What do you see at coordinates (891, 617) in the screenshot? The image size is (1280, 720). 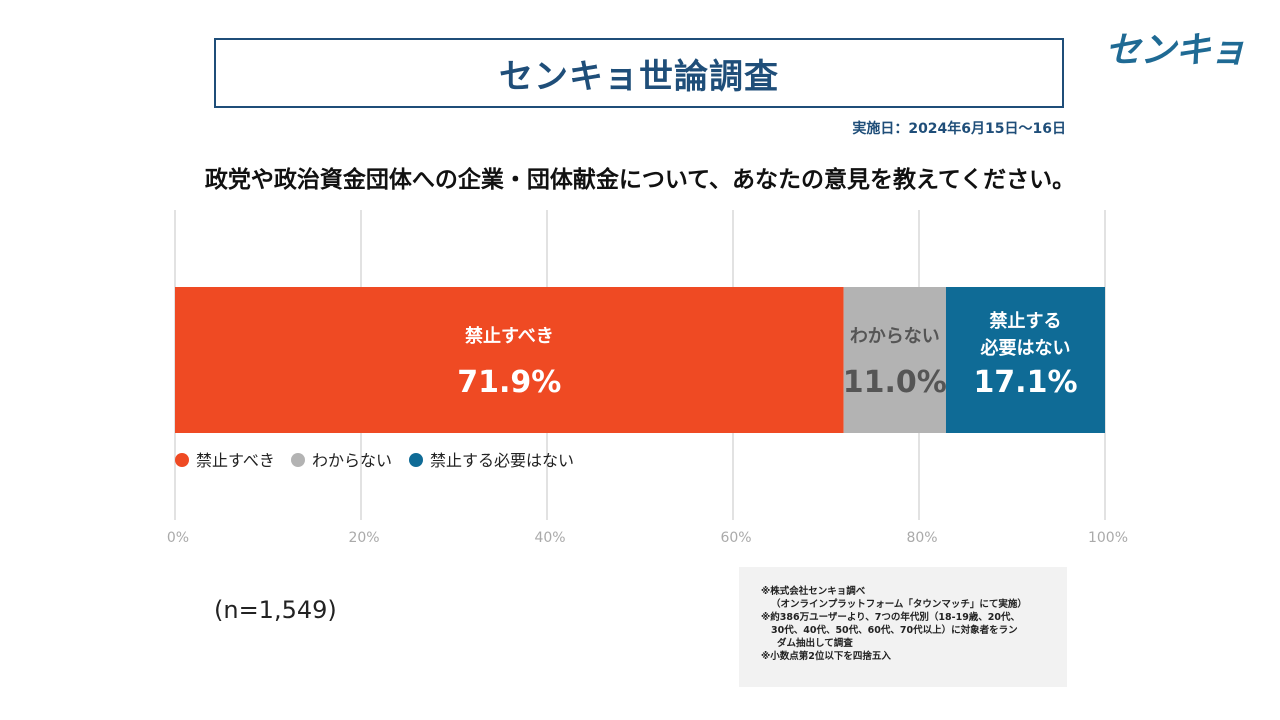 I see `note-line: ※約386万ユーザーより、7つの年代別（18-19歳、20代、` at bounding box center [891, 617].